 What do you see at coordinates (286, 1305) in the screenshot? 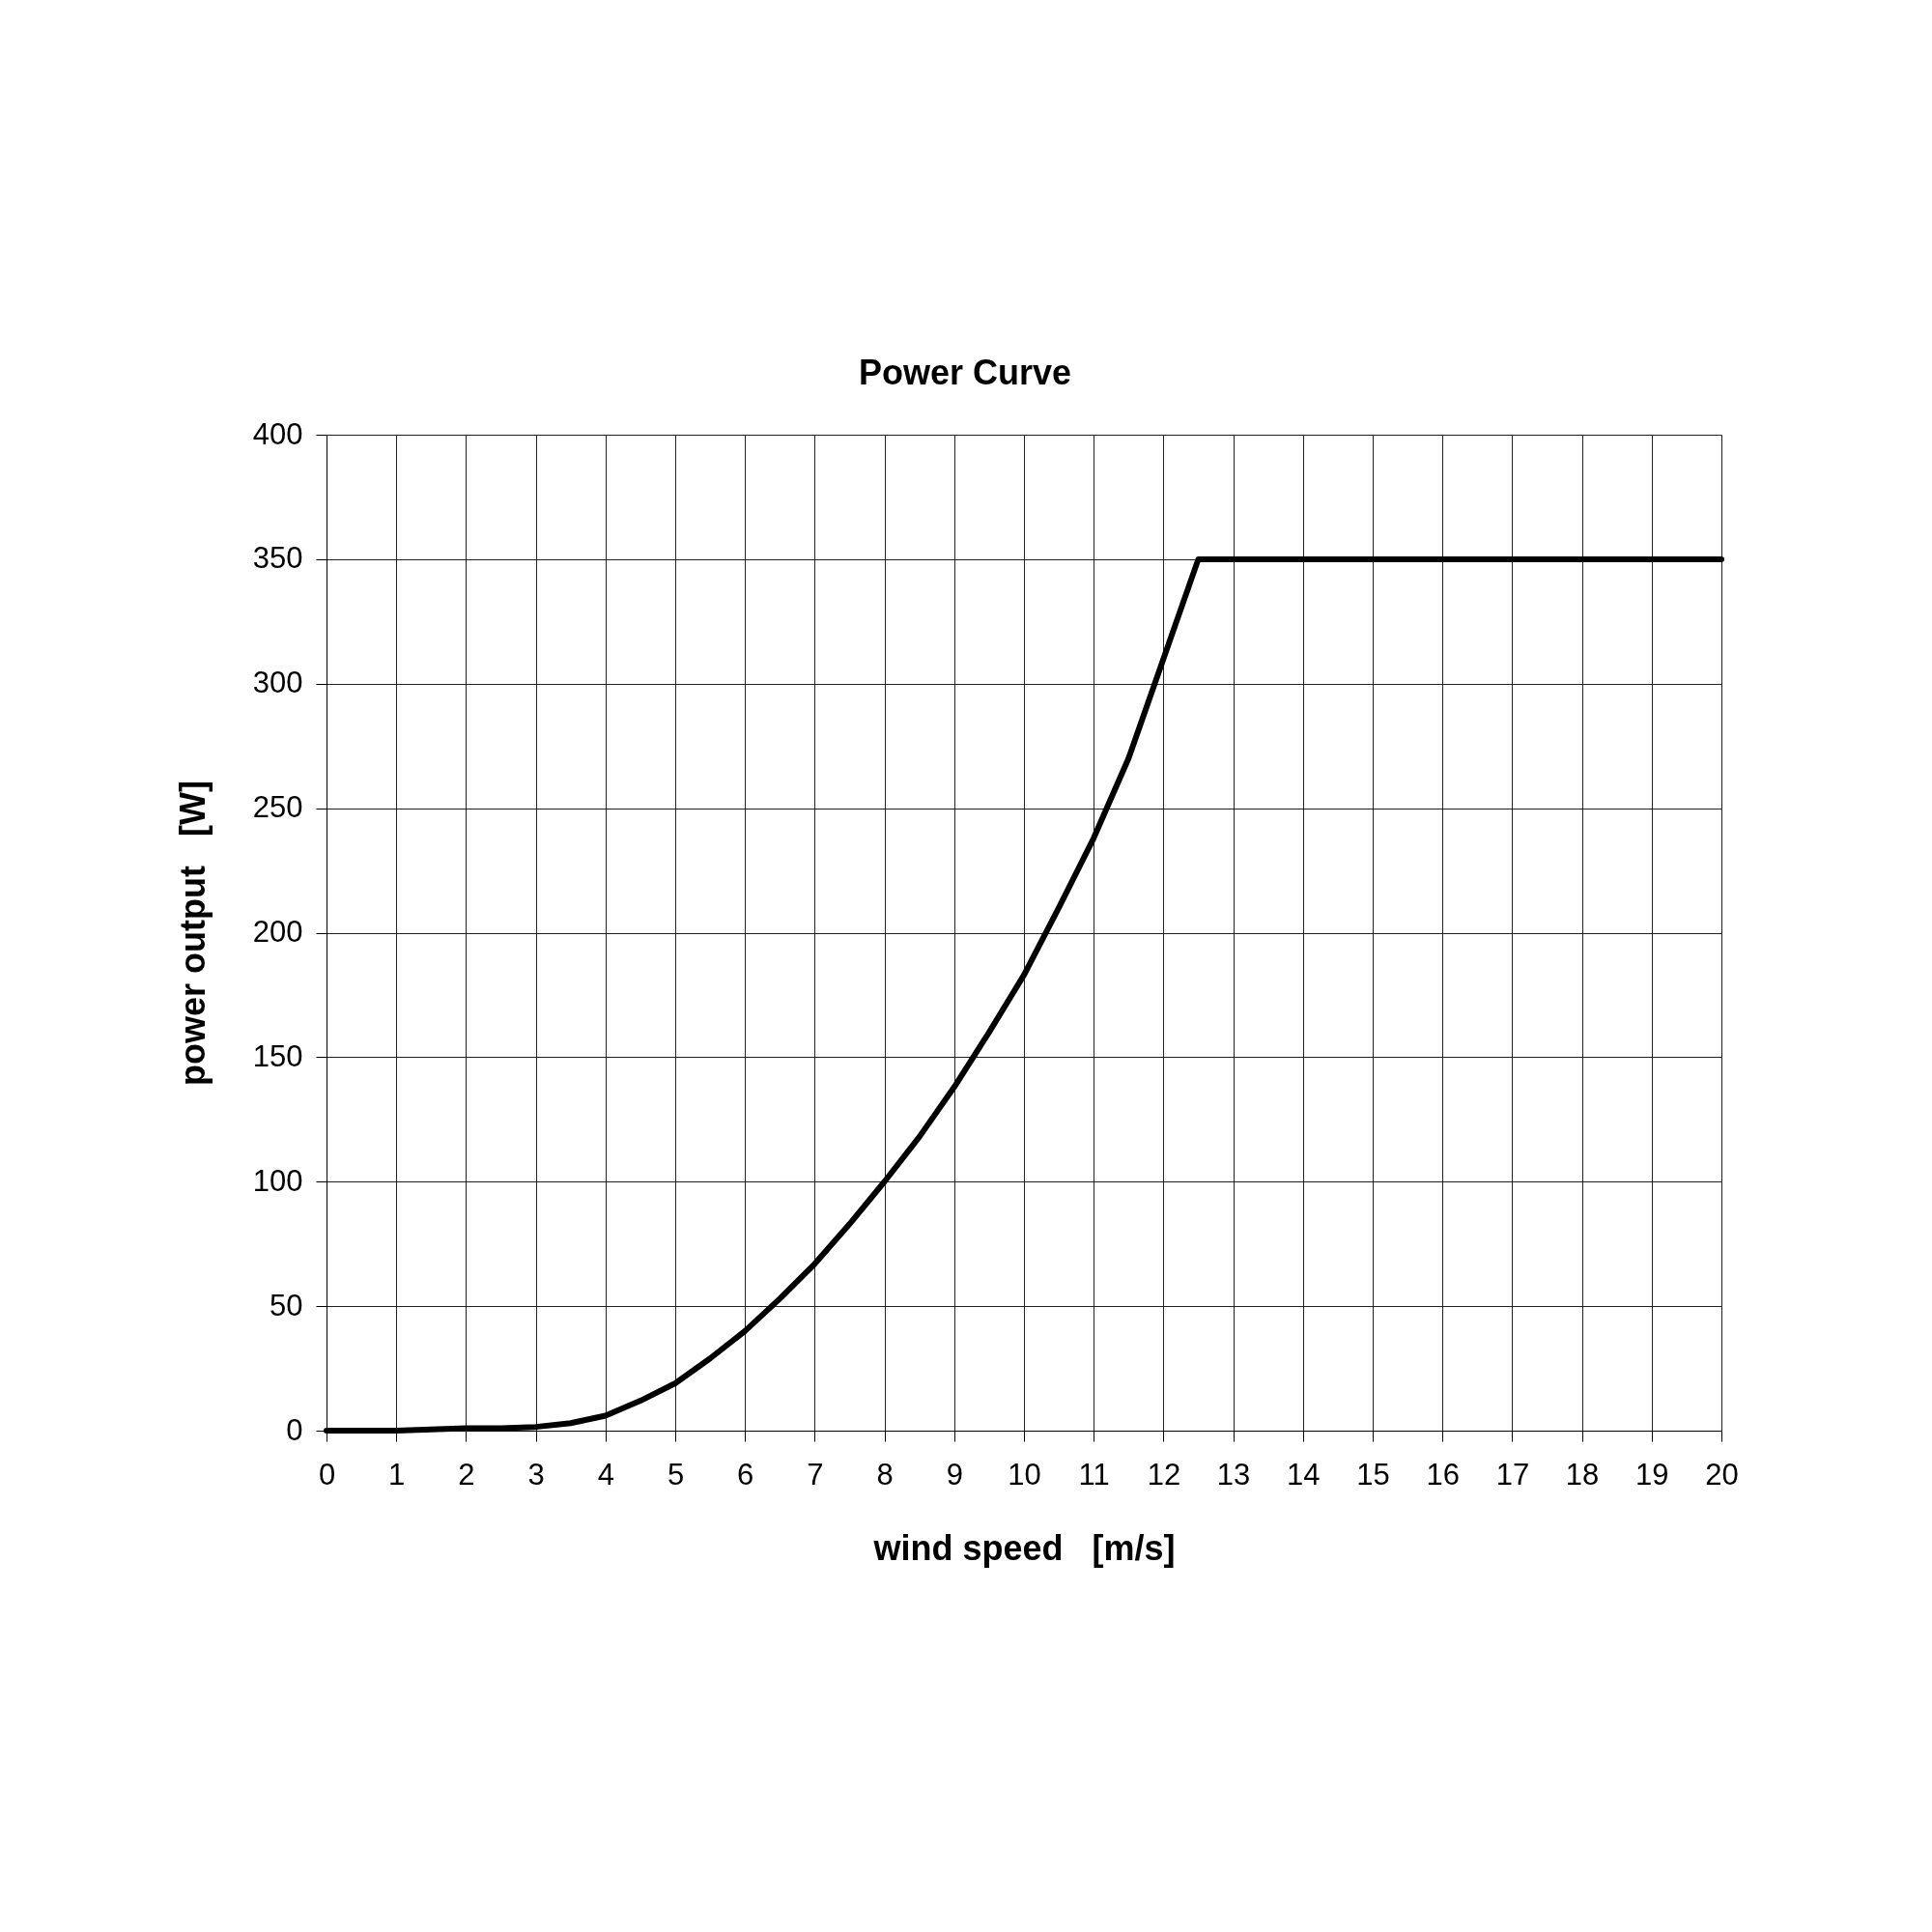
I see `y-tick-label: 50` at bounding box center [286, 1305].